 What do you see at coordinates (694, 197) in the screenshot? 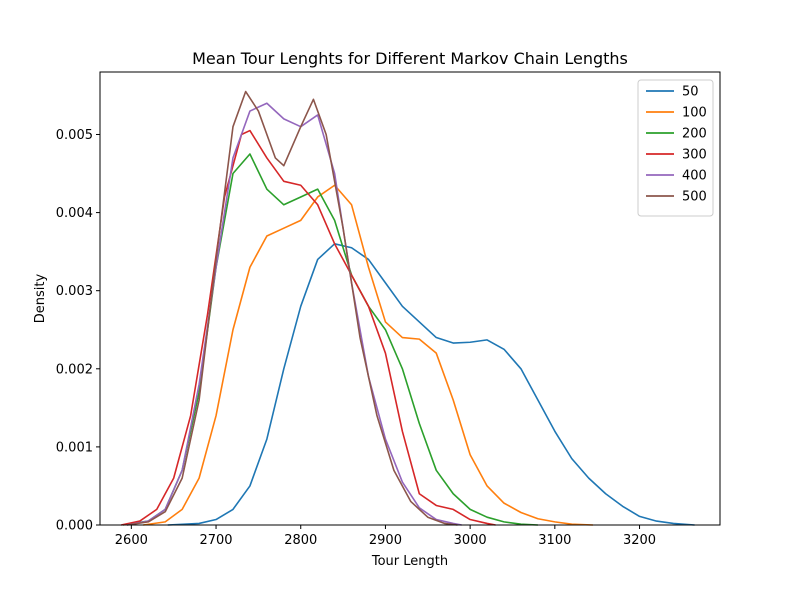
I see `legend-label-500: 500` at bounding box center [694, 197].